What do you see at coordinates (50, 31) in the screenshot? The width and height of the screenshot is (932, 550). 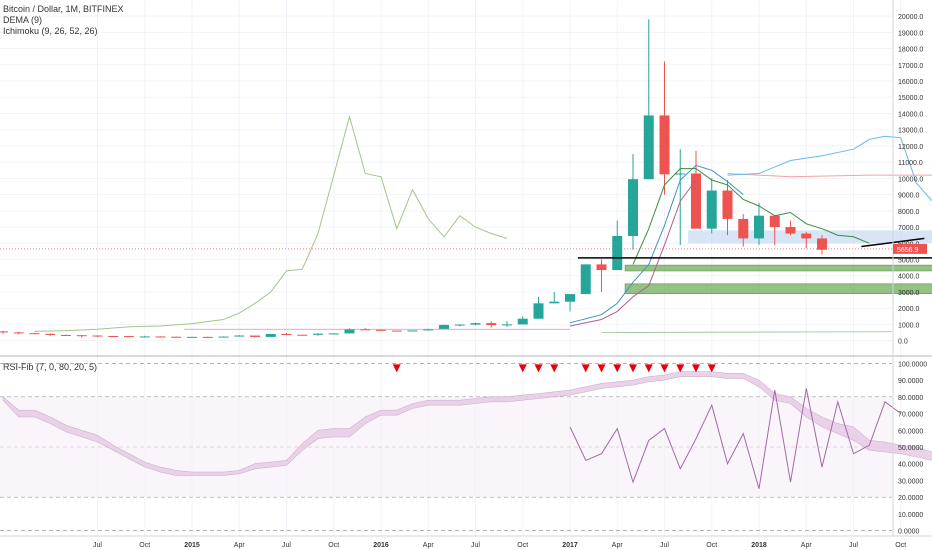 I see `ichimoku-label: Ichimoku (9, 26, 52, 26)` at bounding box center [50, 31].